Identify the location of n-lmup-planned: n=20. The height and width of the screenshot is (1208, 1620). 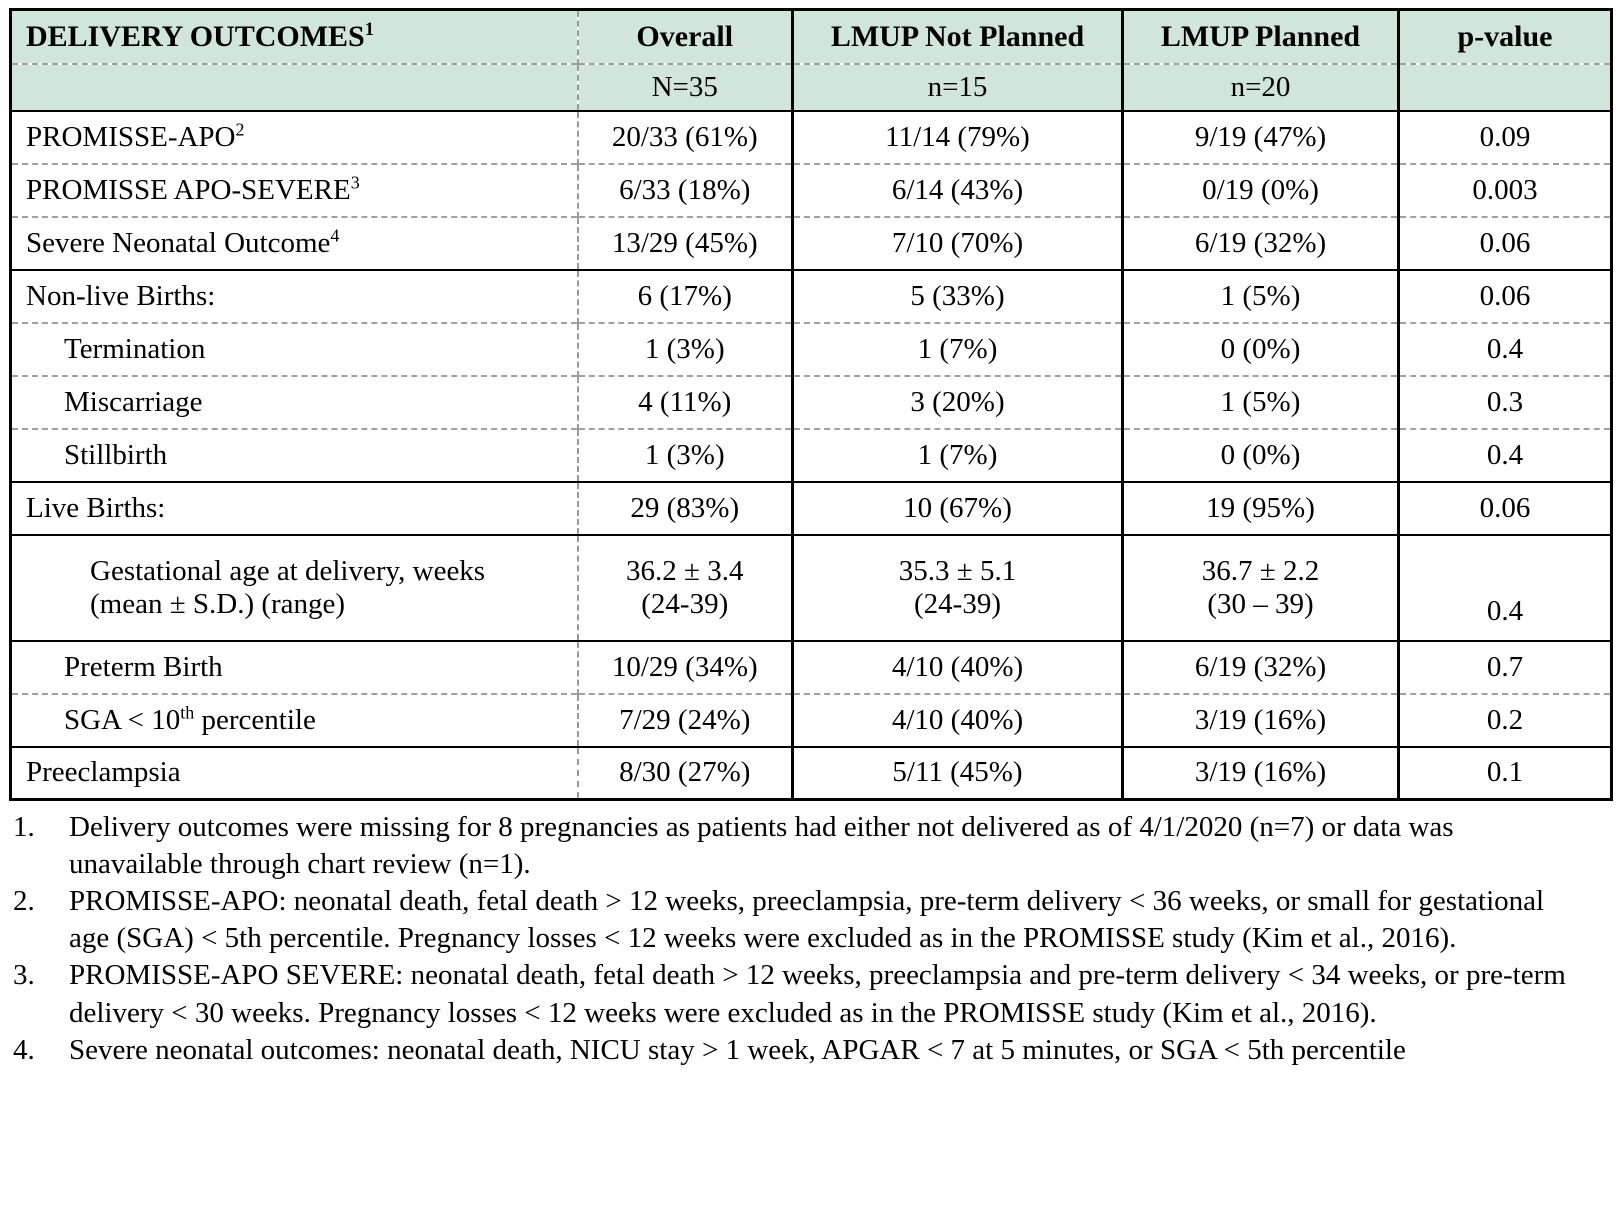
(1261, 86).